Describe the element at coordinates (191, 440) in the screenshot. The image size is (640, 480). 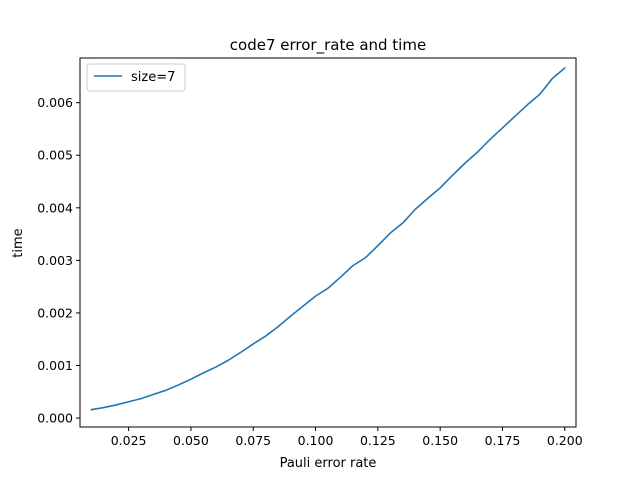
I see `x-tick-label: 0.050` at that location.